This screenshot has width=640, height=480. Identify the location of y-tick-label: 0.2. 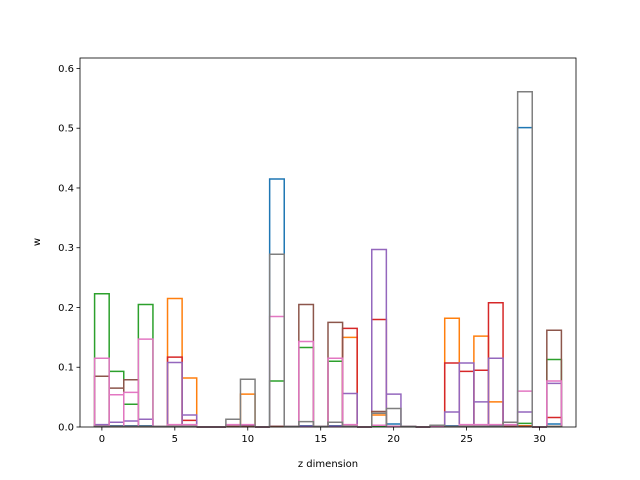
(66, 308).